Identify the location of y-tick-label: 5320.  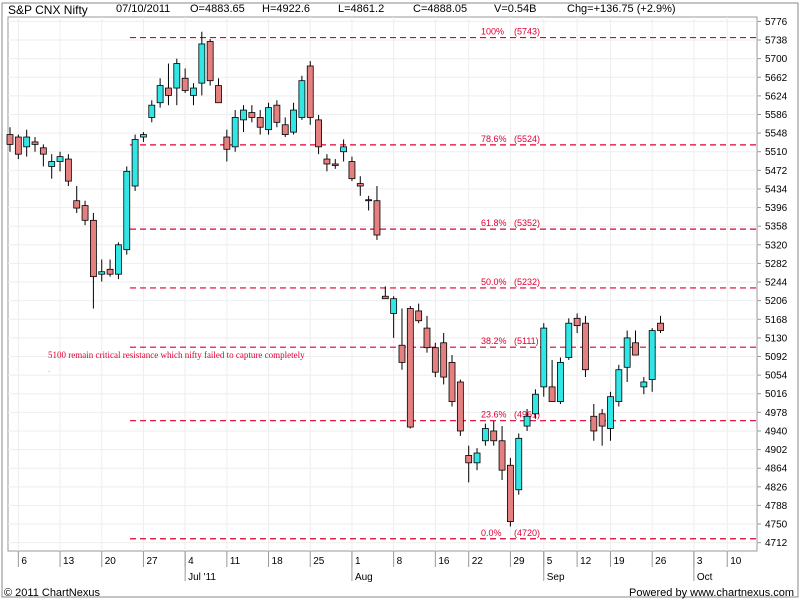
(776, 245).